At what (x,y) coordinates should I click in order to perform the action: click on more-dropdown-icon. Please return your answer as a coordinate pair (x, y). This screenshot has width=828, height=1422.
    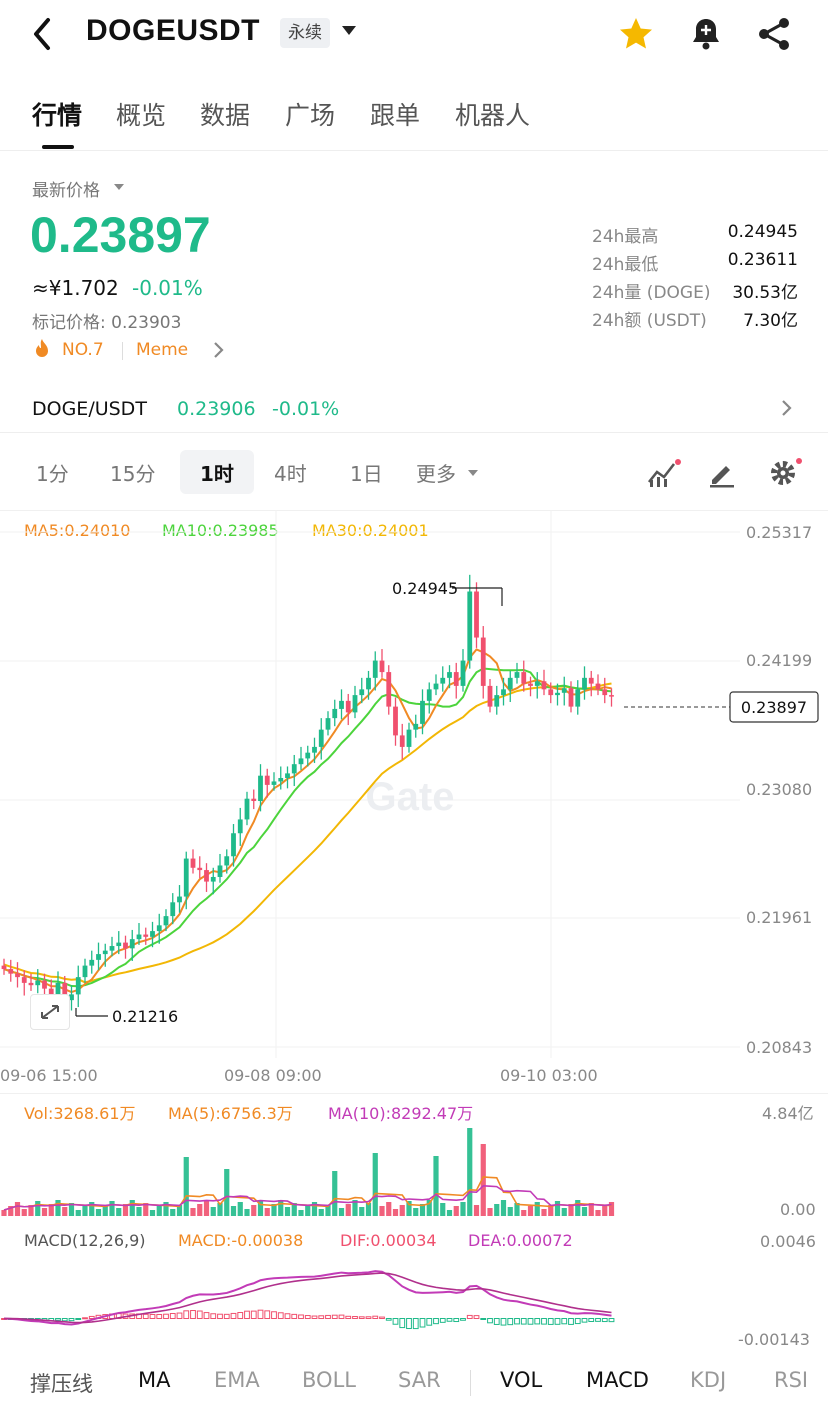
    Looking at the image, I should click on (473, 473).